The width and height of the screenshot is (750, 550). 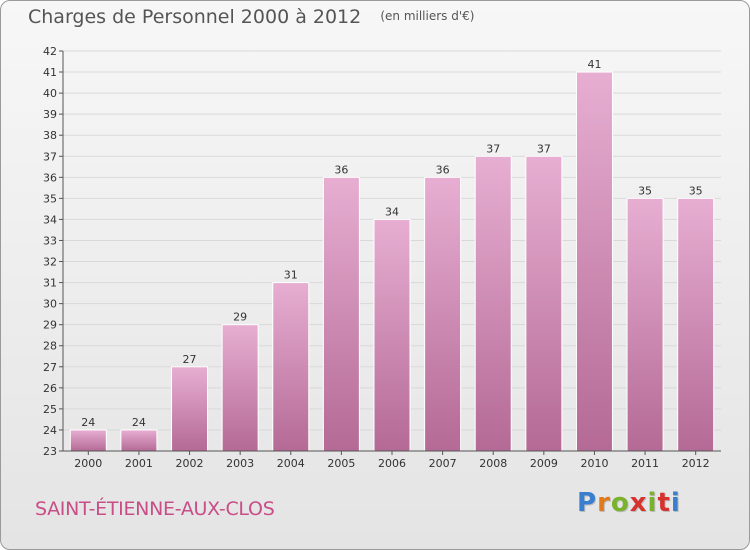 I want to click on y-tick-label: 35, so click(x=50, y=198).